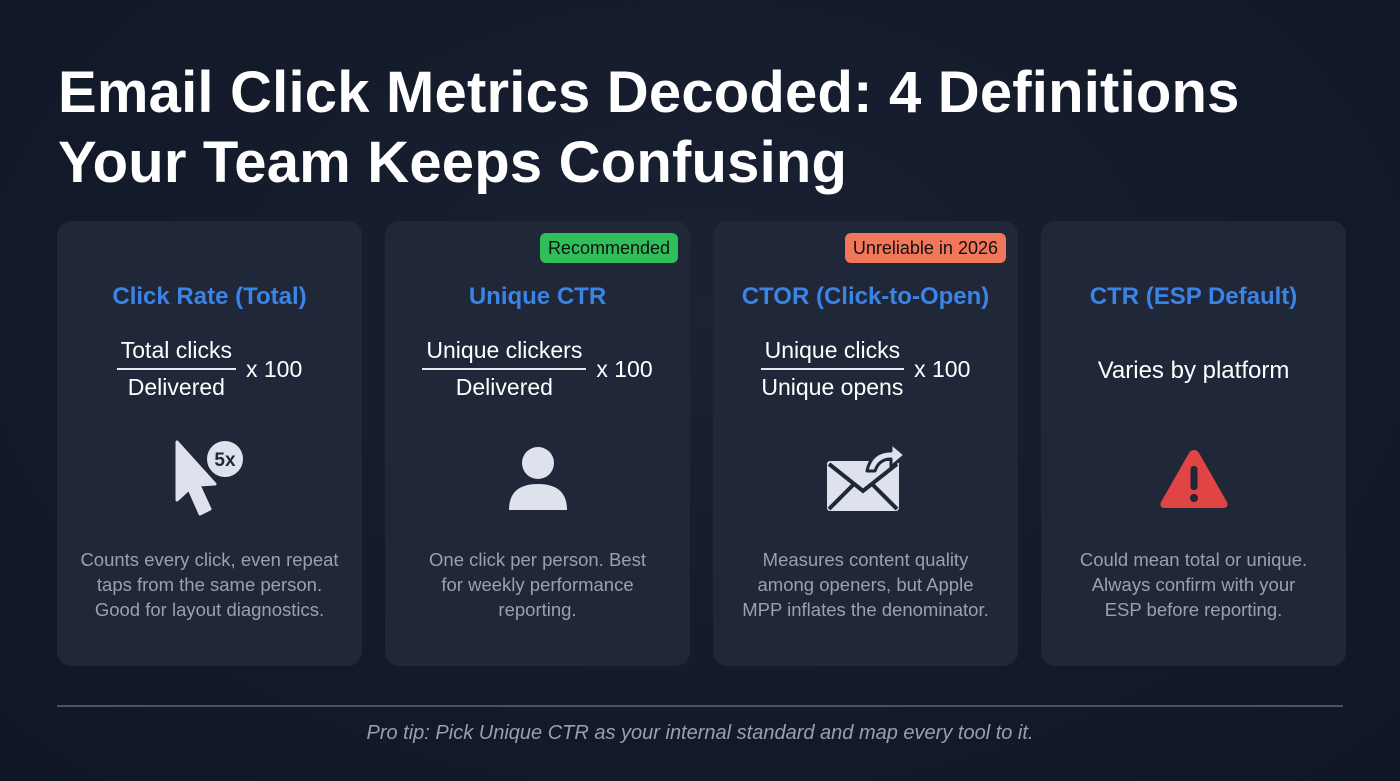 This screenshot has height=781, width=1400. Describe the element at coordinates (225, 460) in the screenshot. I see `svg-text: 5x` at that location.